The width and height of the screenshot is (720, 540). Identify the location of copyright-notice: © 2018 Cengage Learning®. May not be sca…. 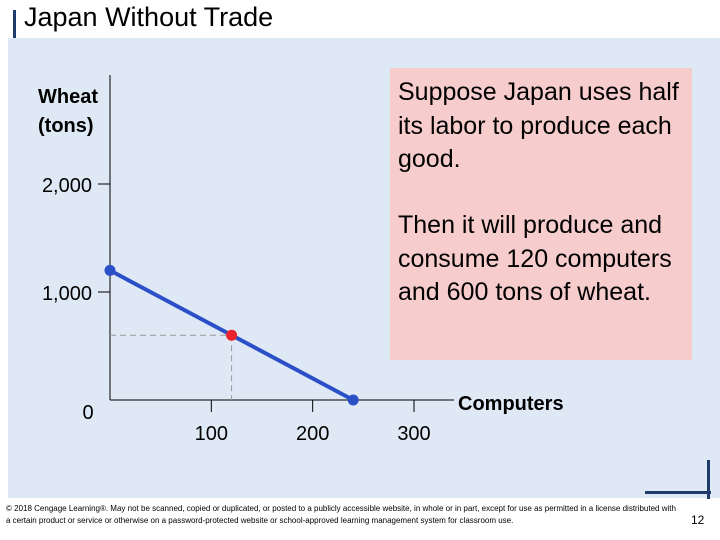
(341, 514).